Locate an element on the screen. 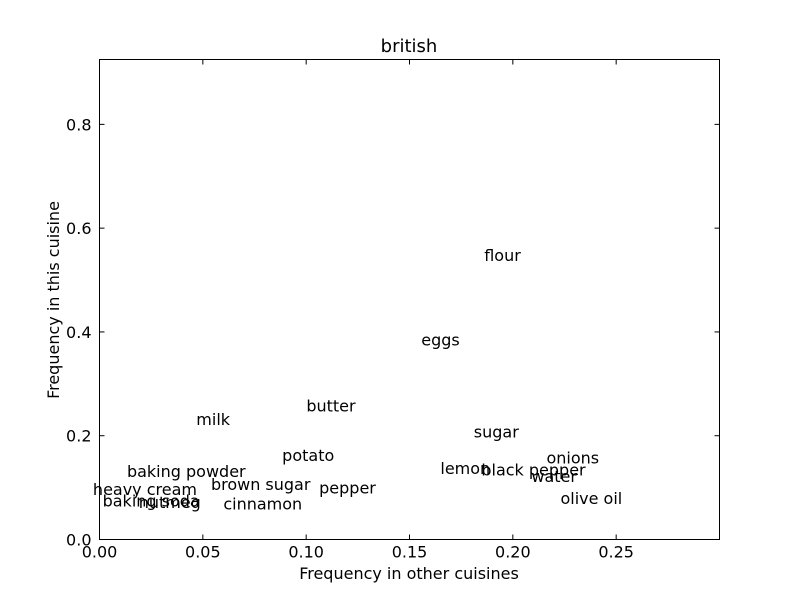 The width and height of the screenshot is (800, 600). chart-title: british is located at coordinates (409, 46).